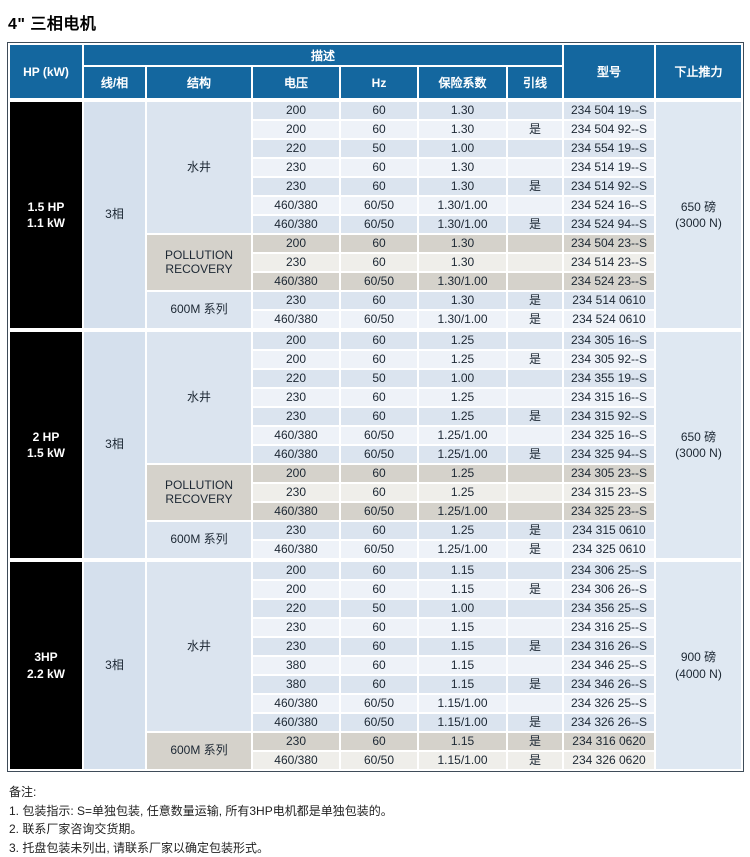 The width and height of the screenshot is (750, 857). What do you see at coordinates (609, 511) in the screenshot?
I see `model-cell: 234 325 23--S` at bounding box center [609, 511].